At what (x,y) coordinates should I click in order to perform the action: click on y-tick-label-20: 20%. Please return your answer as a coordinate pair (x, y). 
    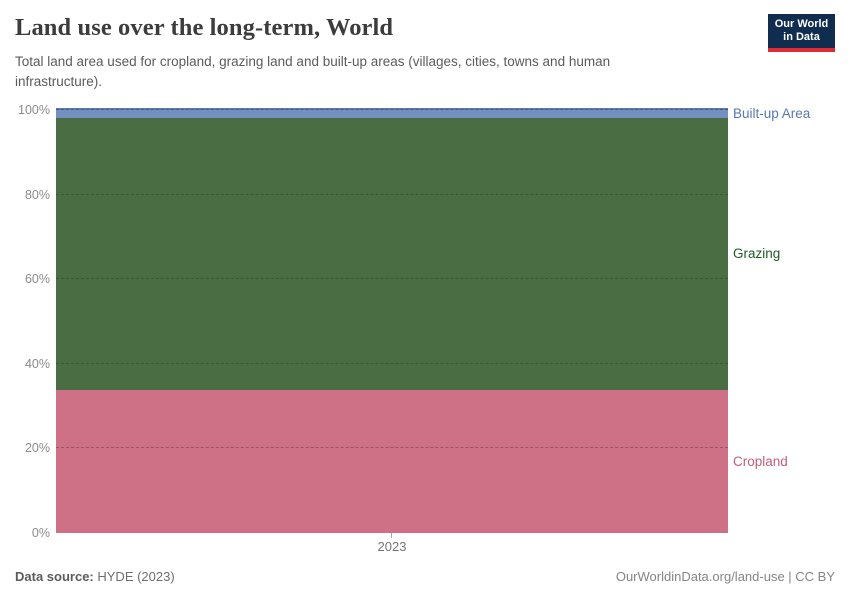
    Looking at the image, I should click on (37, 448).